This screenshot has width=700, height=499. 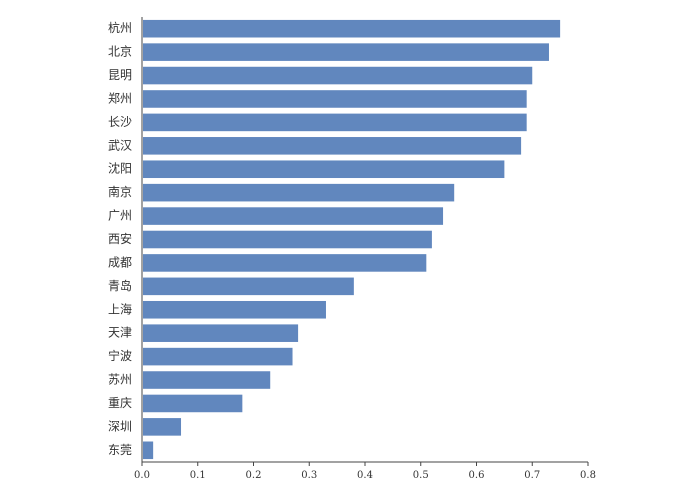 What do you see at coordinates (120, 450) in the screenshot?
I see `category-label: 东莞` at bounding box center [120, 450].